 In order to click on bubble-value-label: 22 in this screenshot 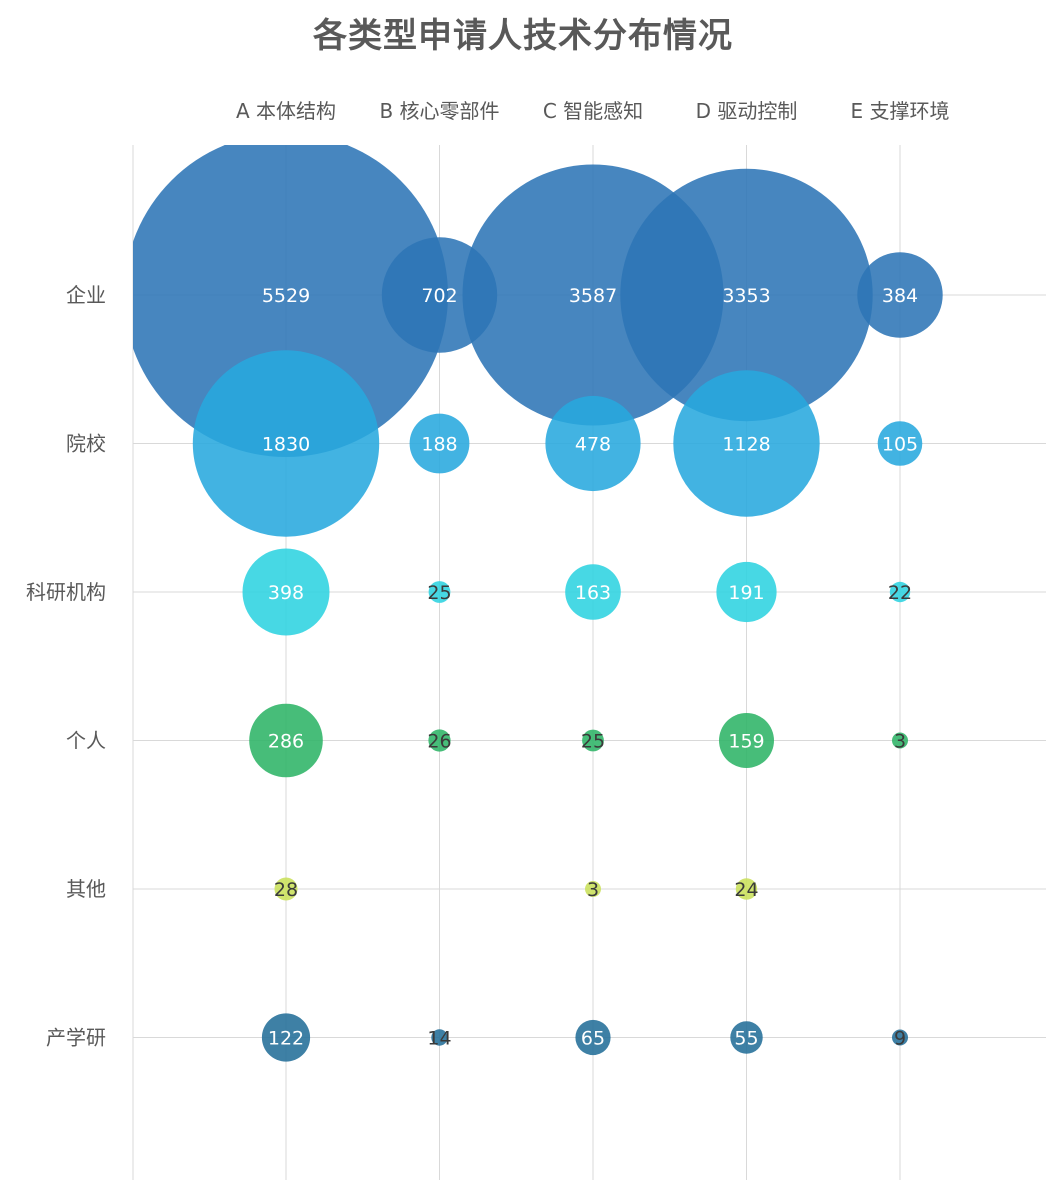, I will do `click(900, 593)`.